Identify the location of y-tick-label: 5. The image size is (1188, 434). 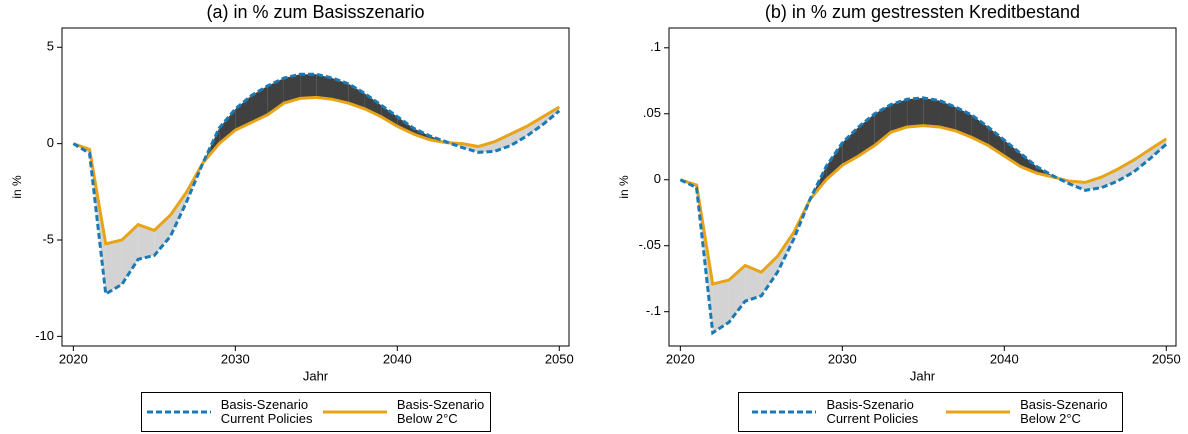
(50, 46).